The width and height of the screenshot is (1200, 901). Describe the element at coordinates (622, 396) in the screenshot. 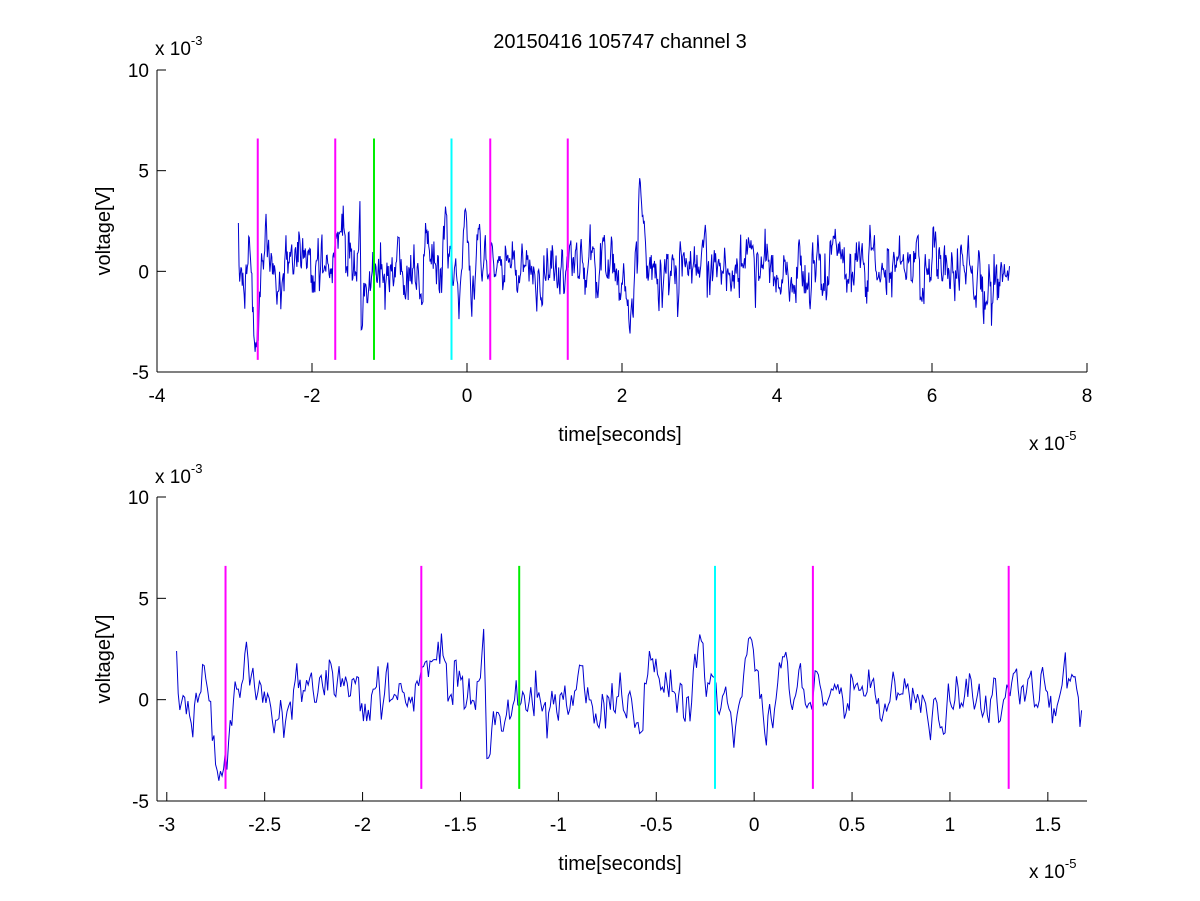

I see `x-tick-label: 2` at that location.